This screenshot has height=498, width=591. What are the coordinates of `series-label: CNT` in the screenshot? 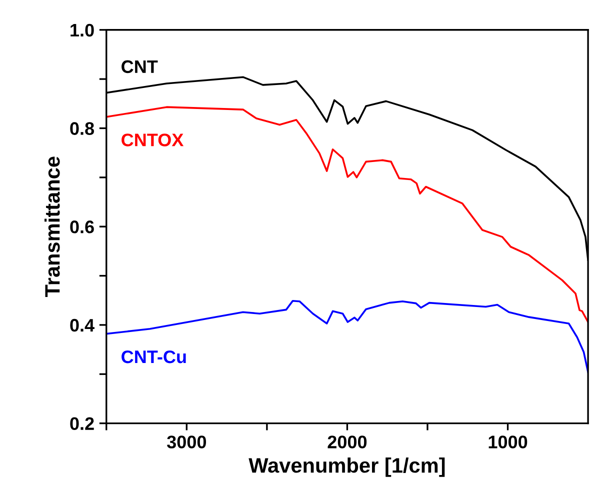 It's located at (140, 67).